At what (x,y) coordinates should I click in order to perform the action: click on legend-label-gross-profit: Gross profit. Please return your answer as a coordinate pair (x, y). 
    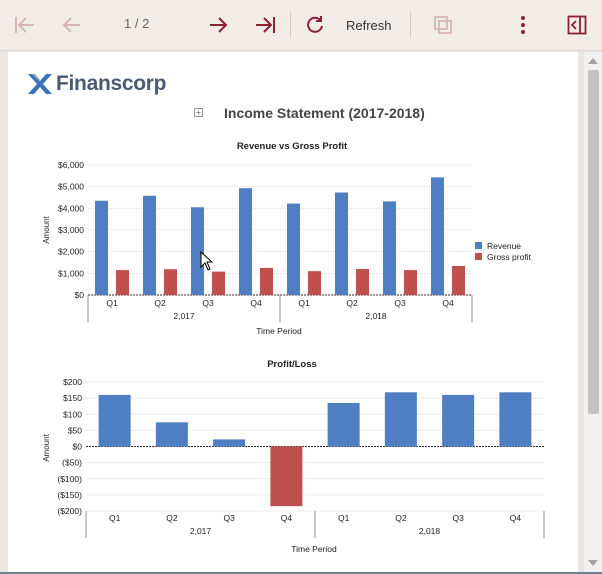
    Looking at the image, I should click on (509, 257).